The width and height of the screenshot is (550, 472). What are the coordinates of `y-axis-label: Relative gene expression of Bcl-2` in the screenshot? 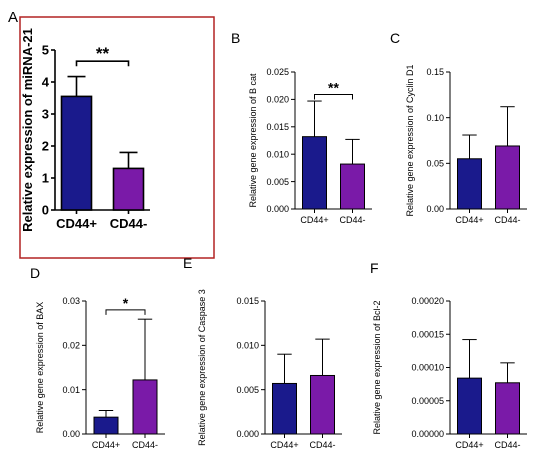 It's located at (377, 367).